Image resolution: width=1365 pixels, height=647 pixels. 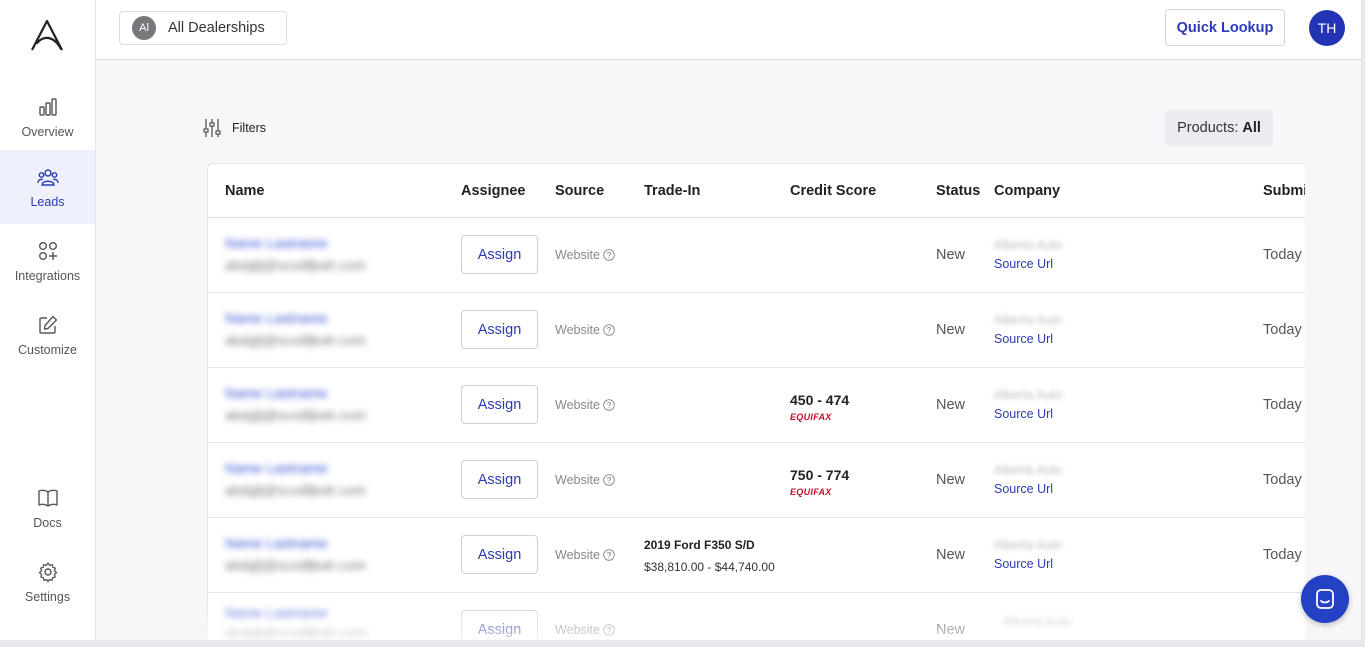 I want to click on bar-chart-icon, so click(x=47, y=106).